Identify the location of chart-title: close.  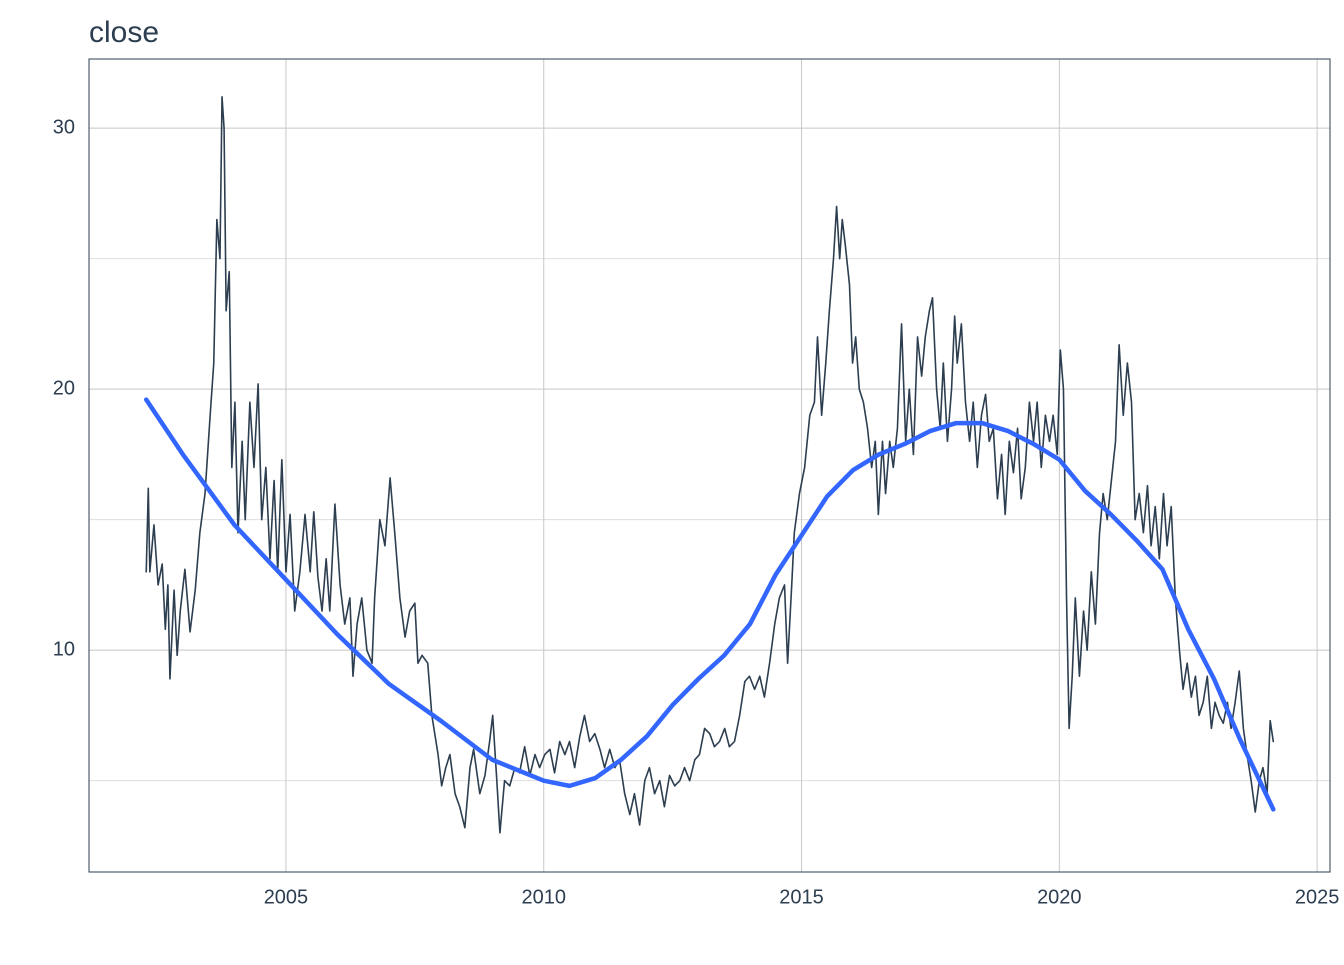
(124, 32).